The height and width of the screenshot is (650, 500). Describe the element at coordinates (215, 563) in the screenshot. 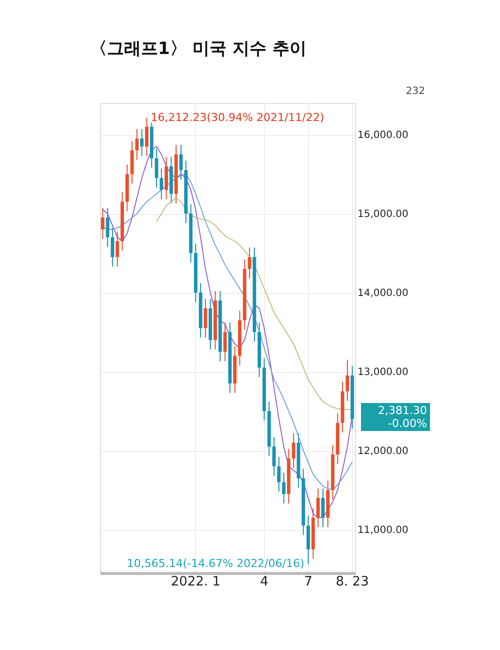

I see `annotation: 10,565.14(-14.67% 2022/06/16)` at that location.